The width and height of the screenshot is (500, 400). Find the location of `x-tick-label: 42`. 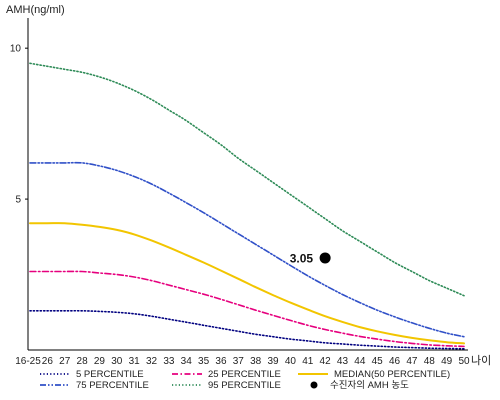

x-tick-label: 42 is located at coordinates (326, 361).